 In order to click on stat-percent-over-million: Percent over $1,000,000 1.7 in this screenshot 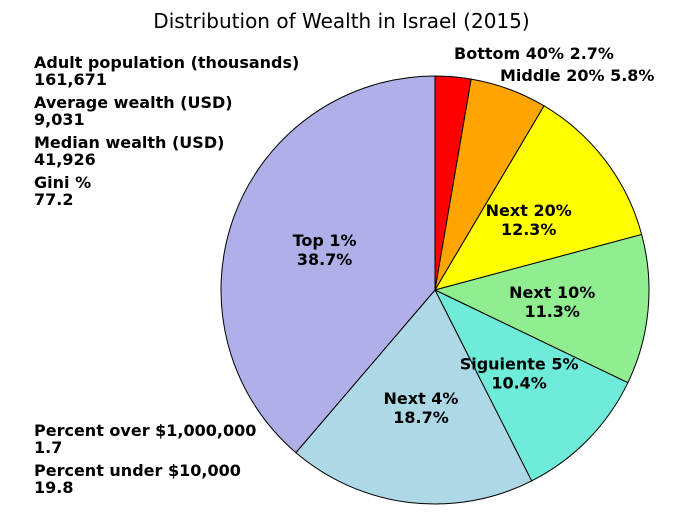, I will do `click(145, 439)`.